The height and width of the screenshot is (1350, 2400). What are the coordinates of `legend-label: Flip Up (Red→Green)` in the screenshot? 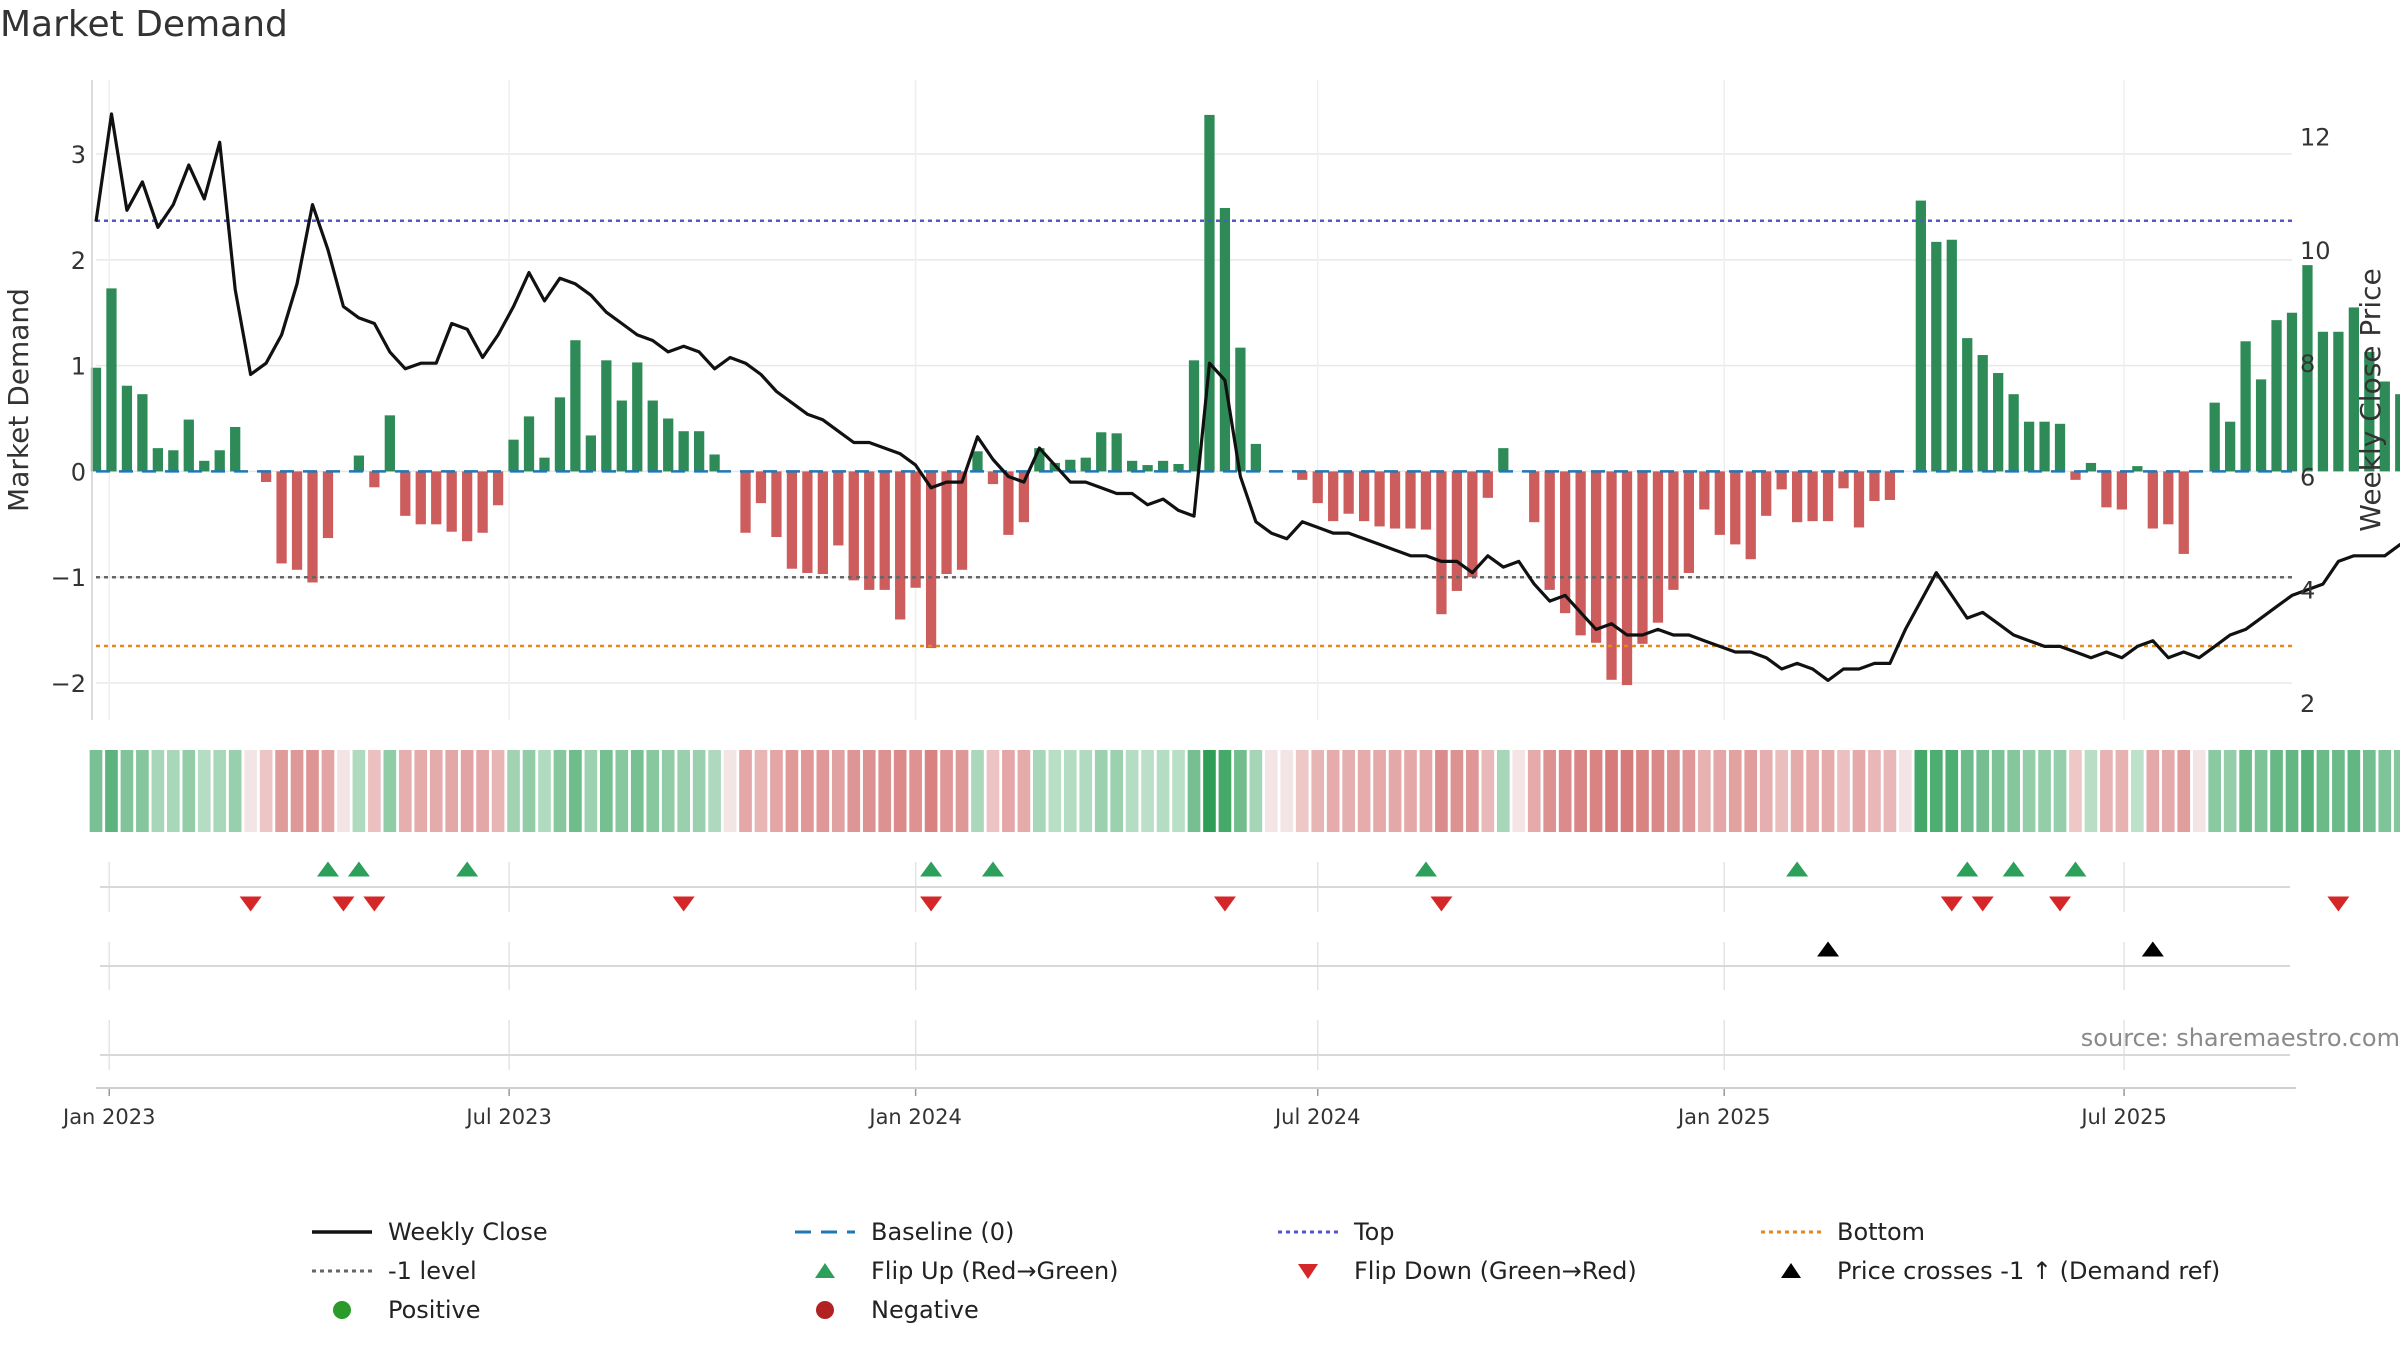 It's located at (995, 1270).